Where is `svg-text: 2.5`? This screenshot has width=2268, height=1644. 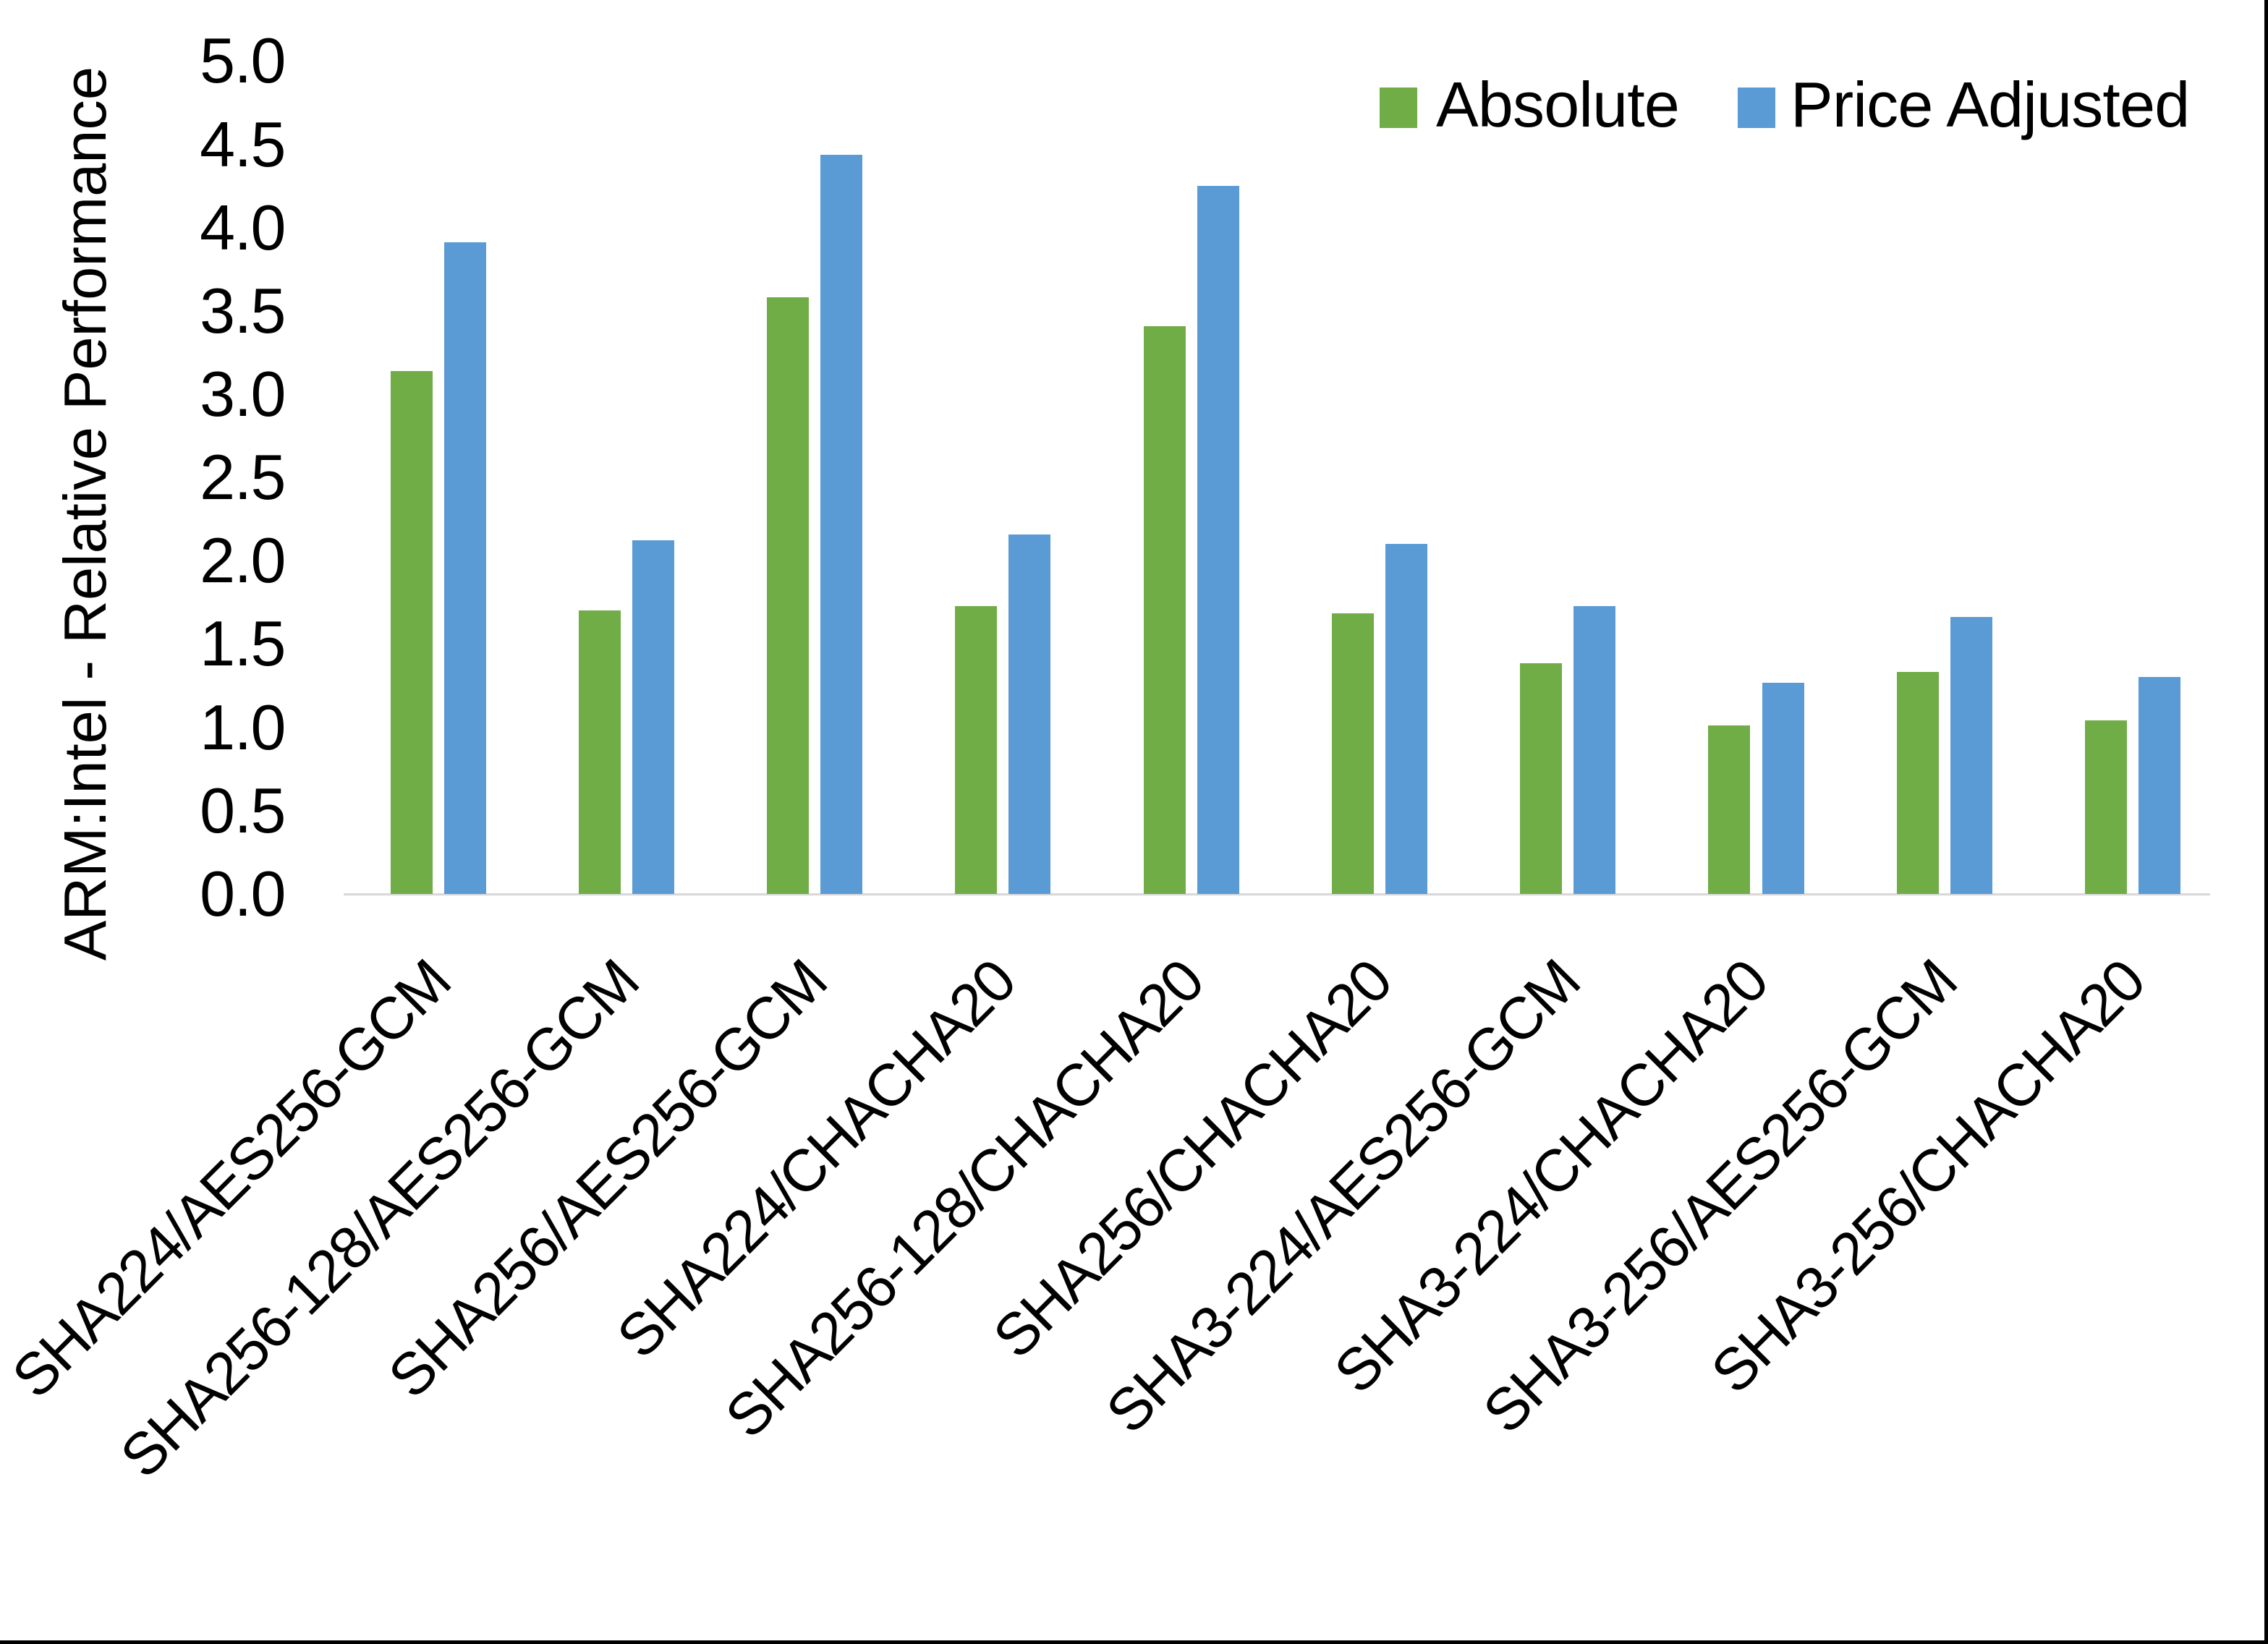 svg-text: 2.5 is located at coordinates (242, 477).